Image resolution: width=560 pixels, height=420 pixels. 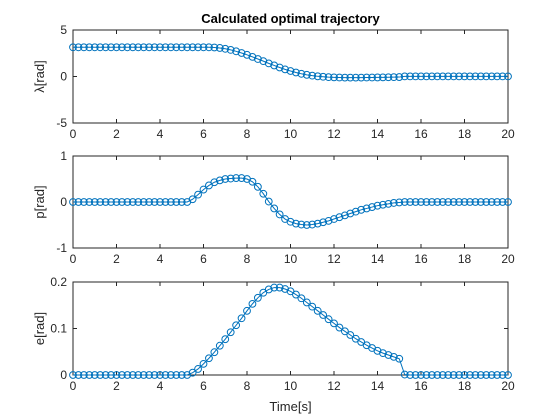 I want to click on x-tick-label: 0, so click(x=73, y=259).